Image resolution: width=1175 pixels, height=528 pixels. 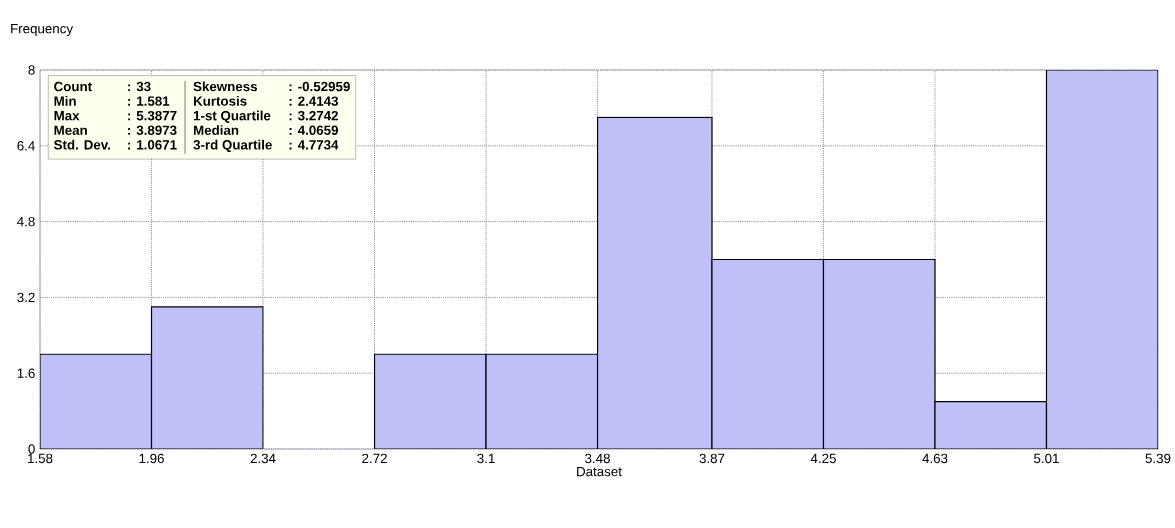 I want to click on annotation: : 4.0659, so click(x=313, y=130).